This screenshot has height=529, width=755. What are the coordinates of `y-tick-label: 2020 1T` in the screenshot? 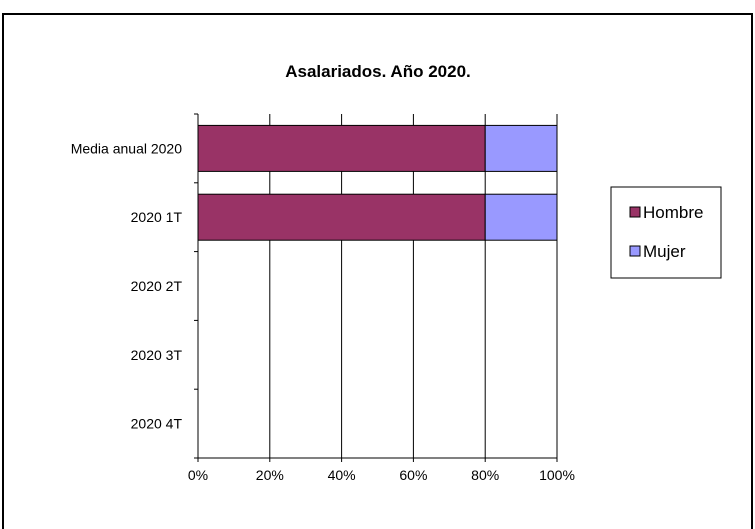 It's located at (157, 217).